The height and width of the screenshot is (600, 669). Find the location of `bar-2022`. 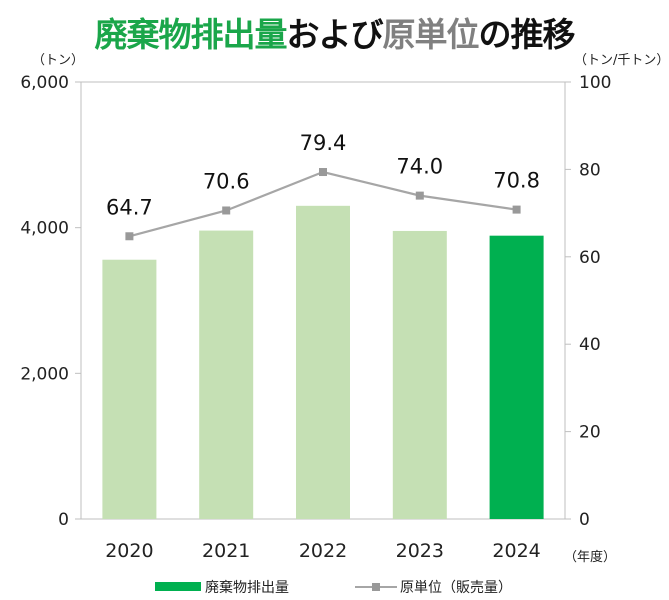

bar-2022 is located at coordinates (323, 362).